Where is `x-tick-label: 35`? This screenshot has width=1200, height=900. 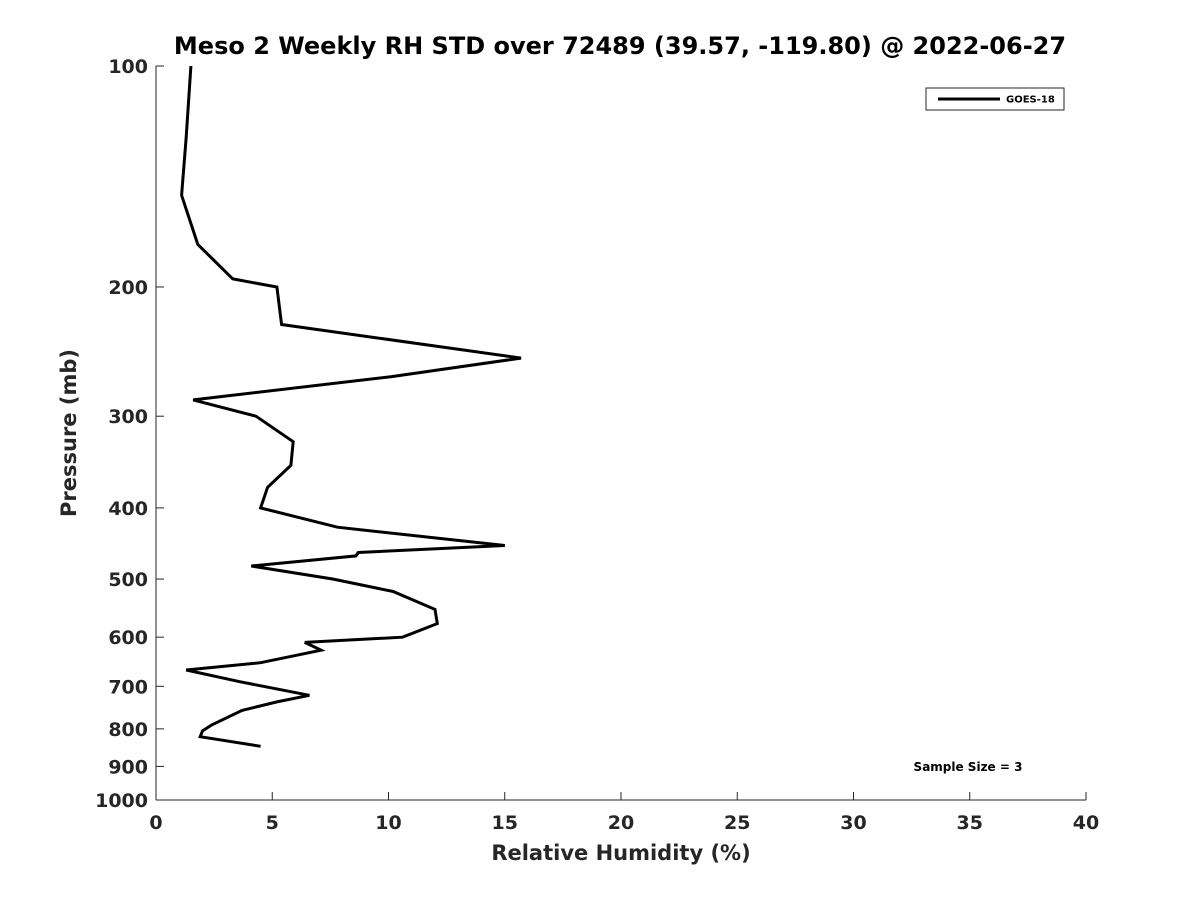 x-tick-label: 35 is located at coordinates (970, 823).